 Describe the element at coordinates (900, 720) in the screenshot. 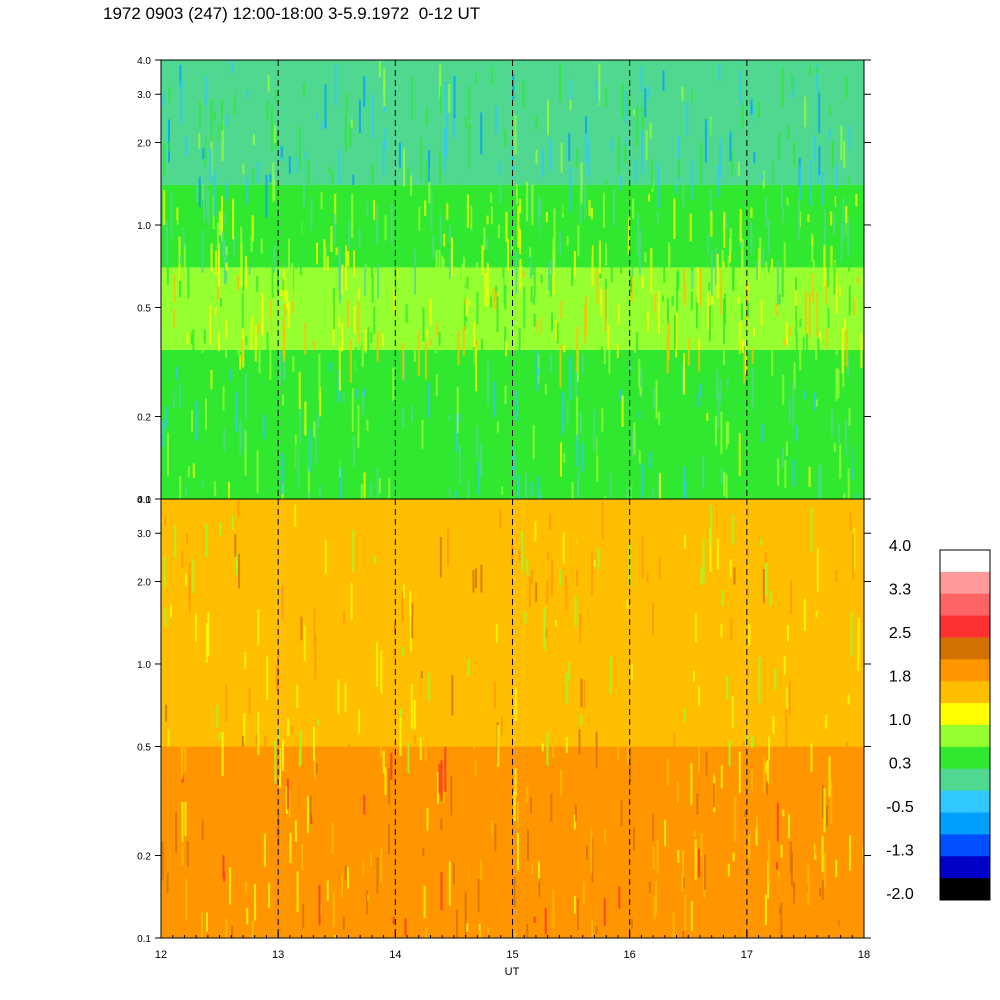

I see `colorbar-label: 1.0` at that location.